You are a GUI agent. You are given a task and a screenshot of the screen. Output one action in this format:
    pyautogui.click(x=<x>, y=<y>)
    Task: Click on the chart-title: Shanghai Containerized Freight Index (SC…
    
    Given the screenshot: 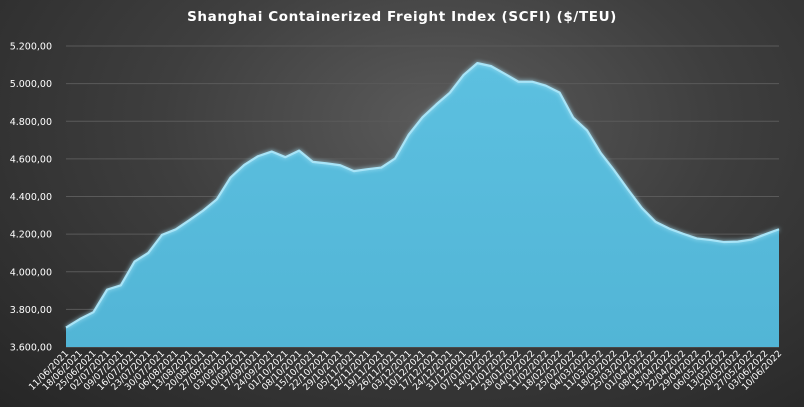 What is the action you would take?
    pyautogui.click(x=402, y=17)
    